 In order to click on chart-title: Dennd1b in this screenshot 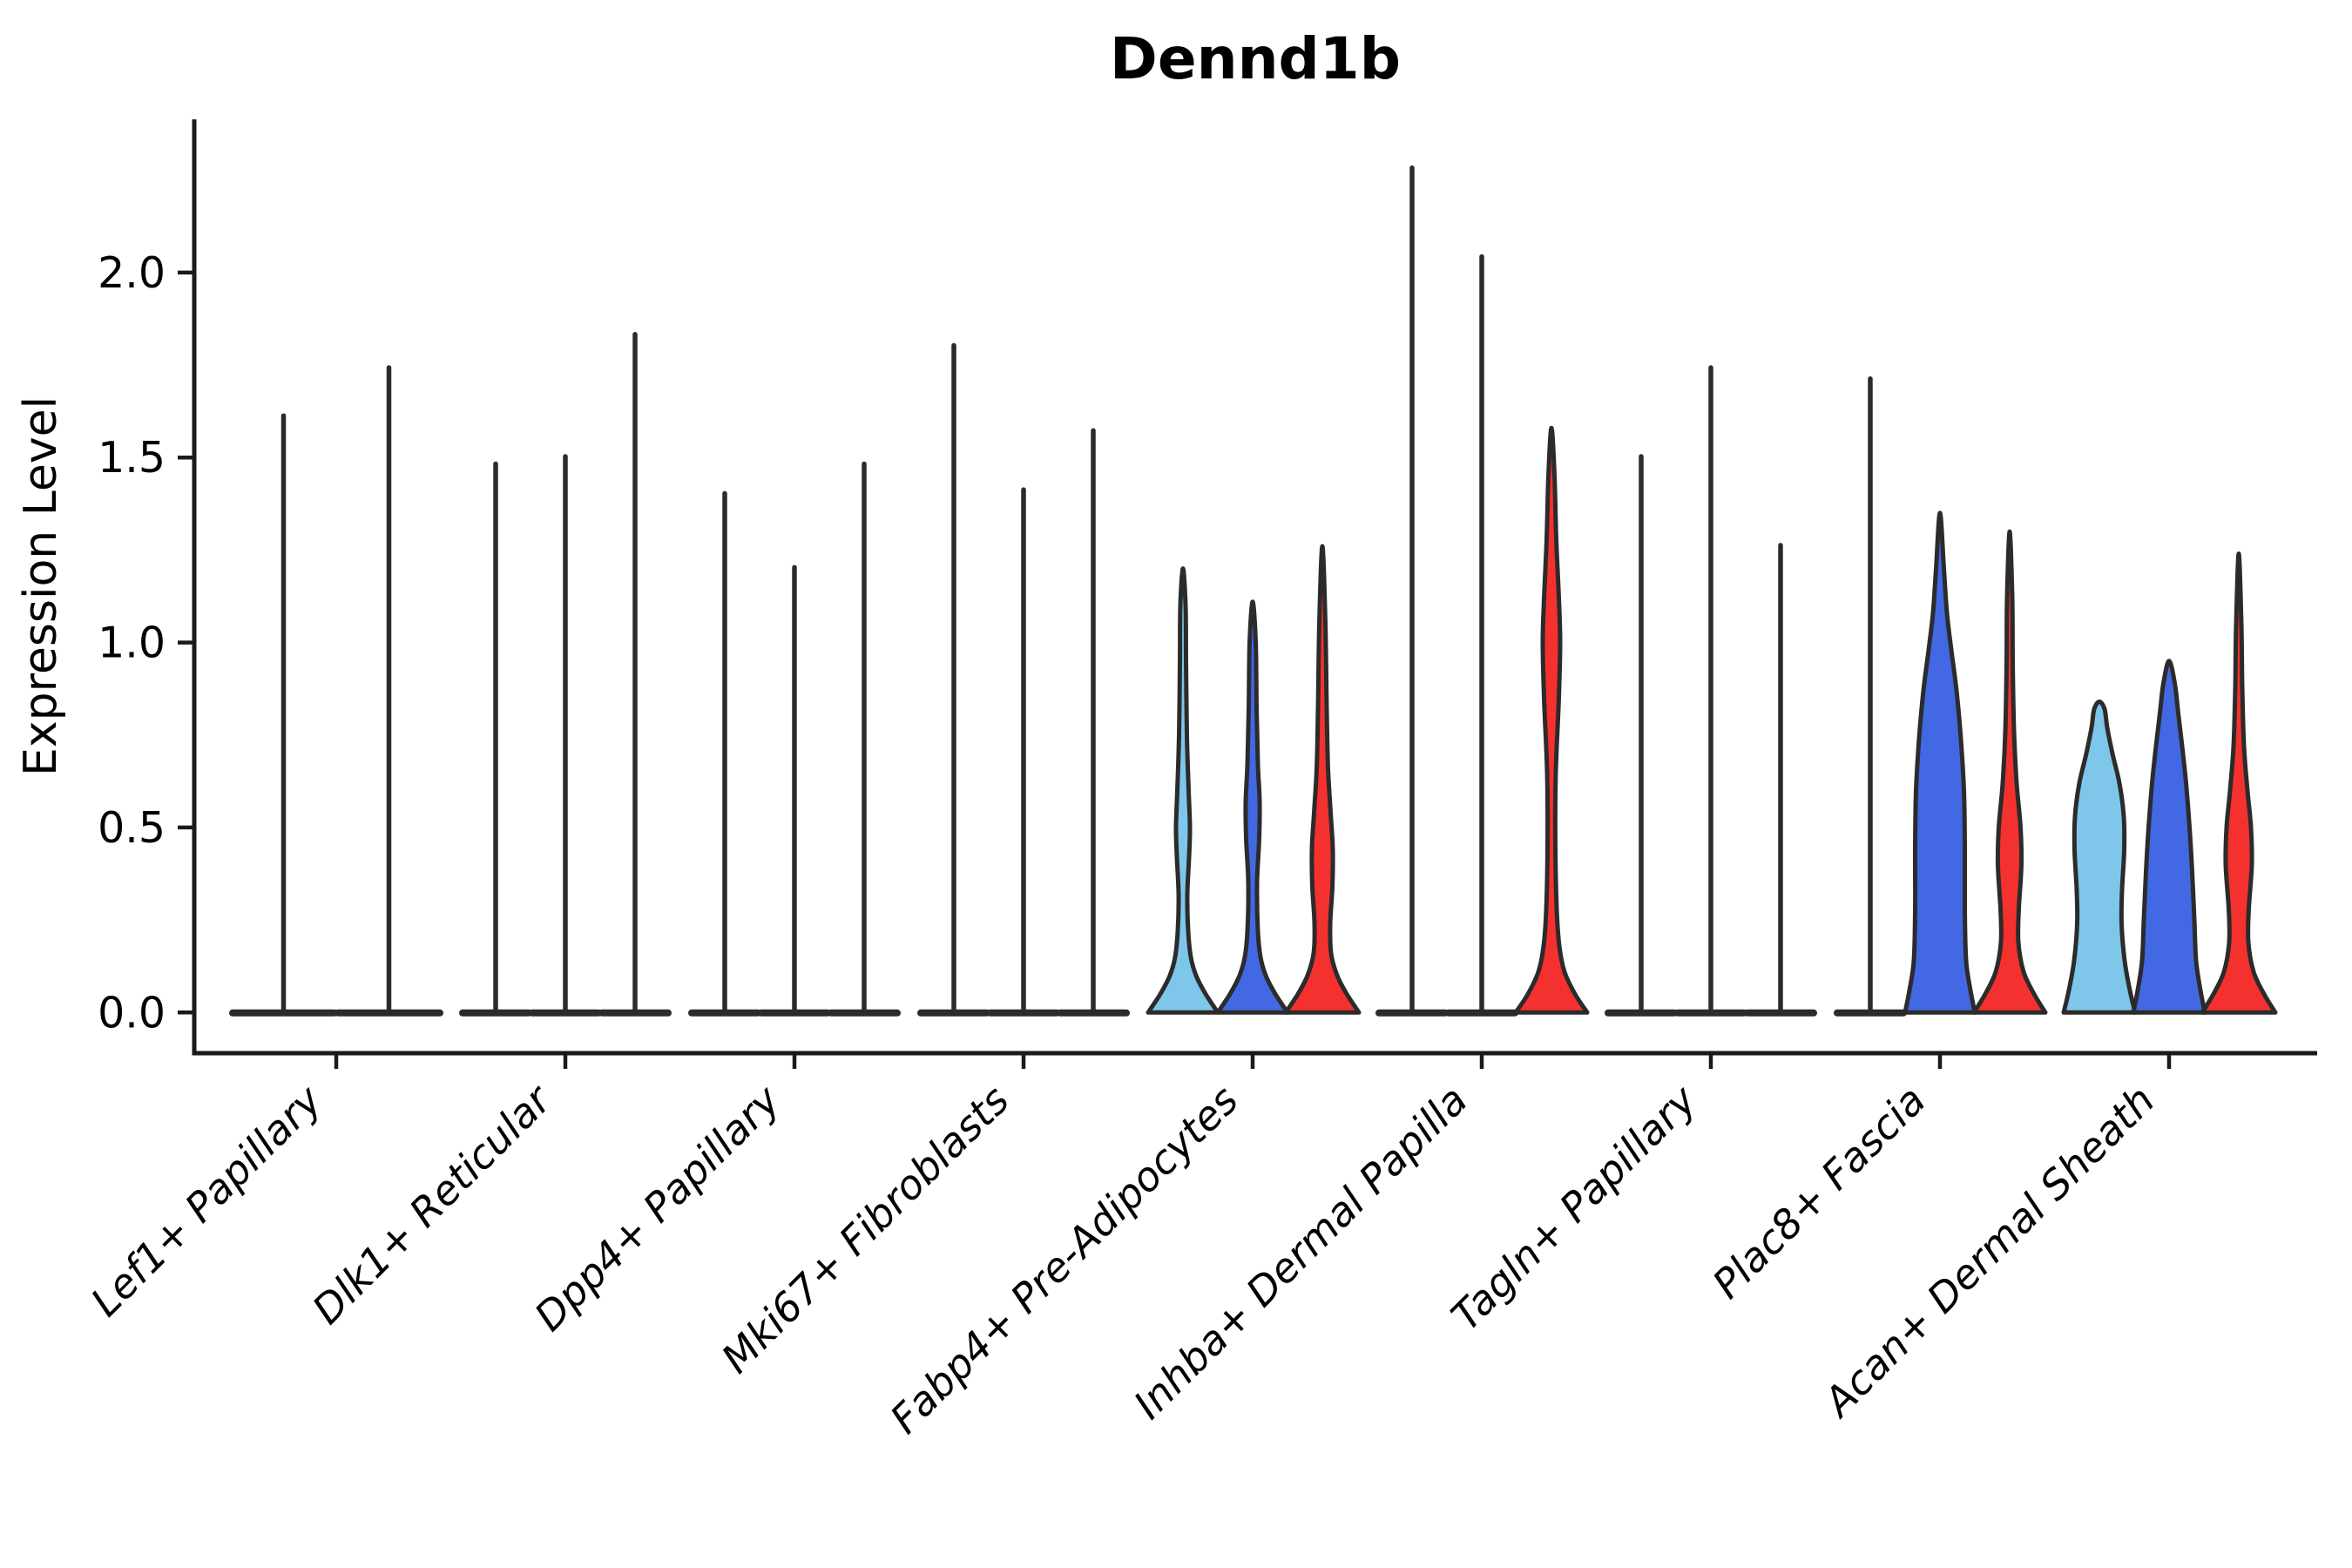, I will do `click(1255, 58)`.